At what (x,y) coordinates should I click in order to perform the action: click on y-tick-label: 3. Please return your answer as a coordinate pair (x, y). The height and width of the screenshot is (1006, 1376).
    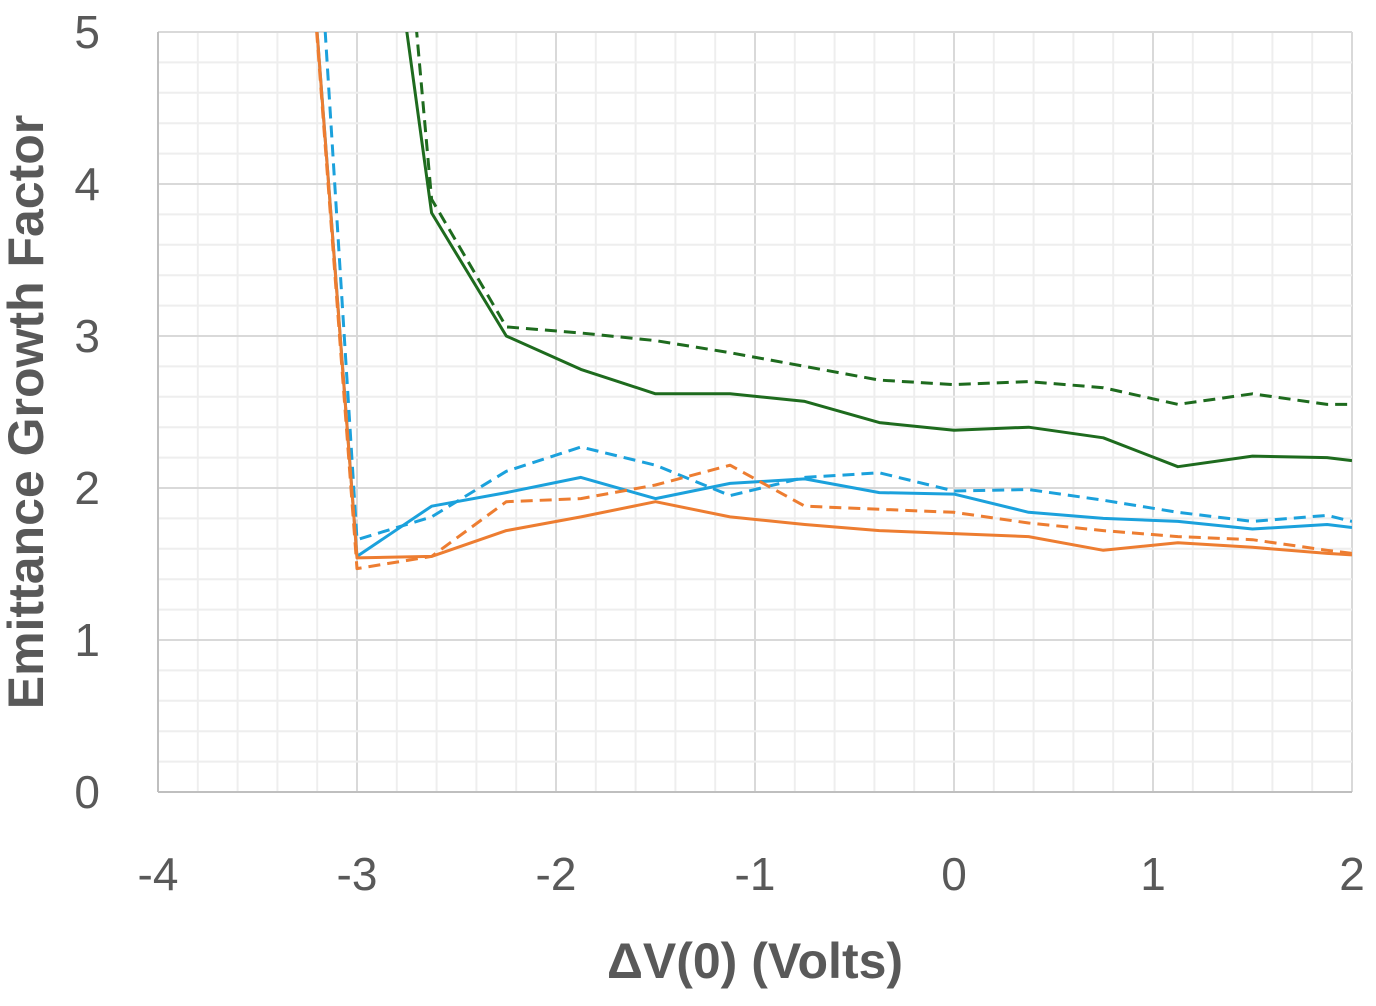
    Looking at the image, I should click on (87, 336).